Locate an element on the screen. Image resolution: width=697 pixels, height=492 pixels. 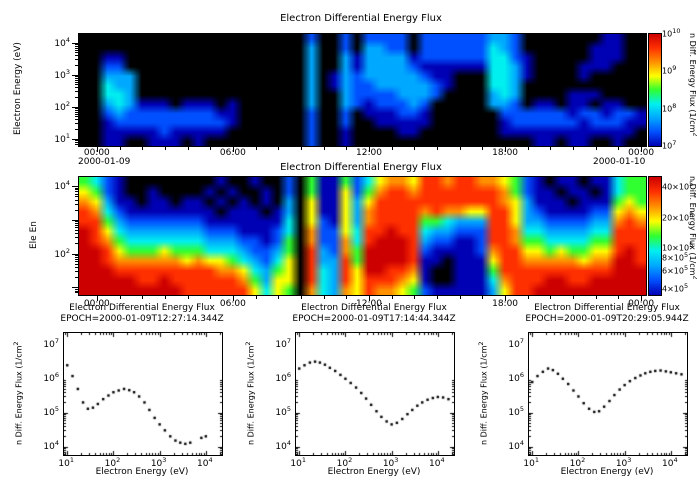
top-title: Electron Differential Energy Flux is located at coordinates (361, 18).